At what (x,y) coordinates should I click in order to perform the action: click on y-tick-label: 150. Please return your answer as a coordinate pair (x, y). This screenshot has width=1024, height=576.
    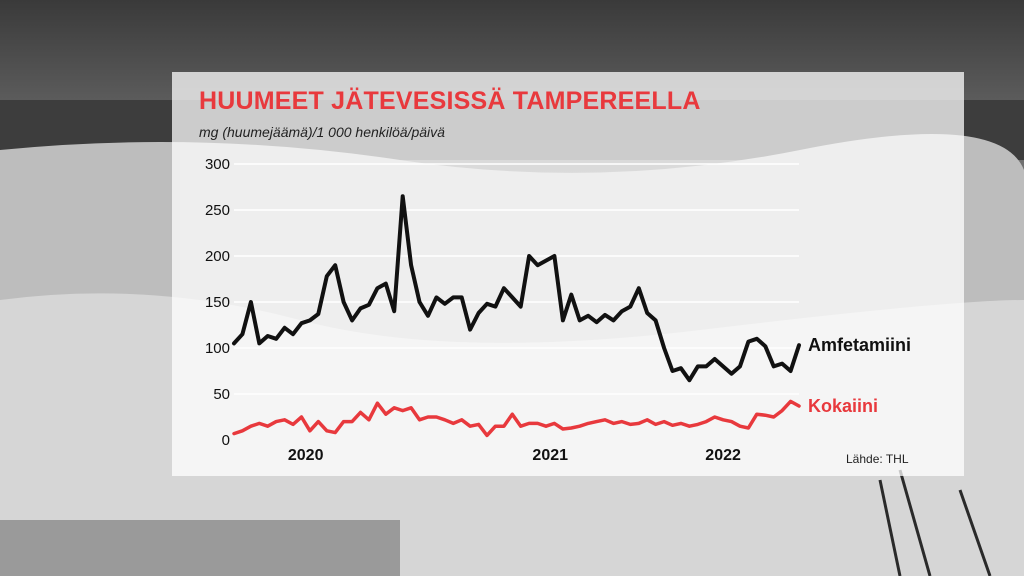
    Looking at the image, I should click on (217, 302).